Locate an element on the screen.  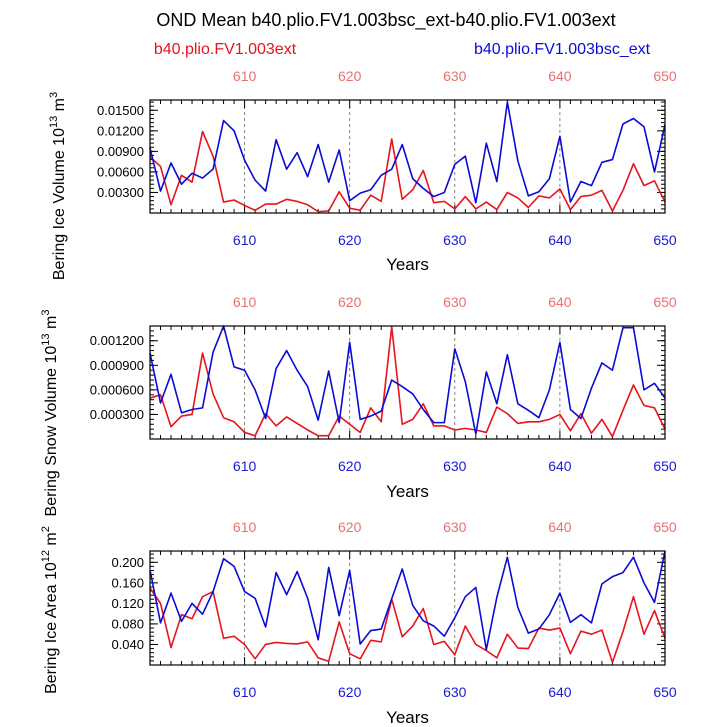
y-axis-label: Bering Snow Volume 1013 m3 is located at coordinates (50, 413).